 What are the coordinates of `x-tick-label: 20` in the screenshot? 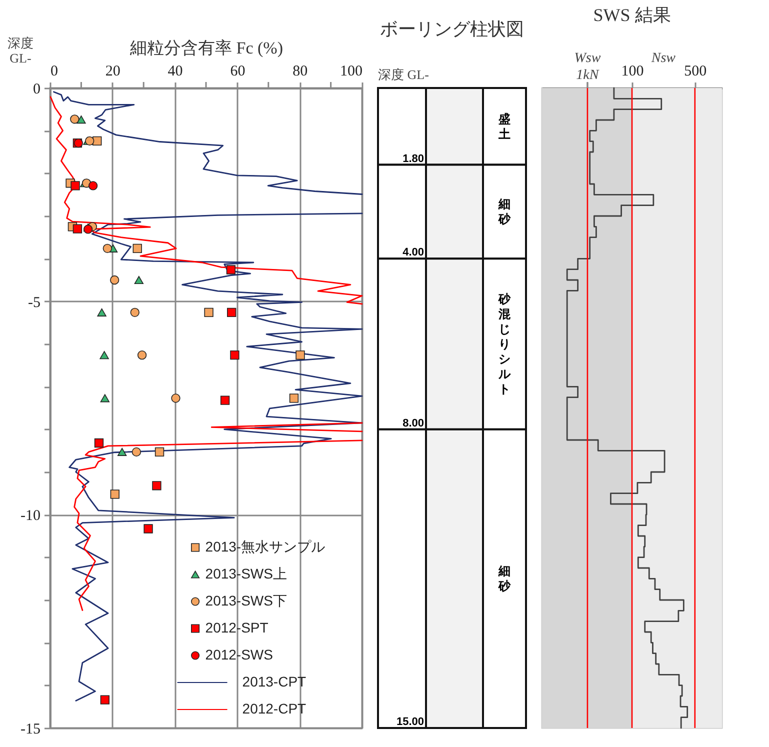 It's located at (112, 72).